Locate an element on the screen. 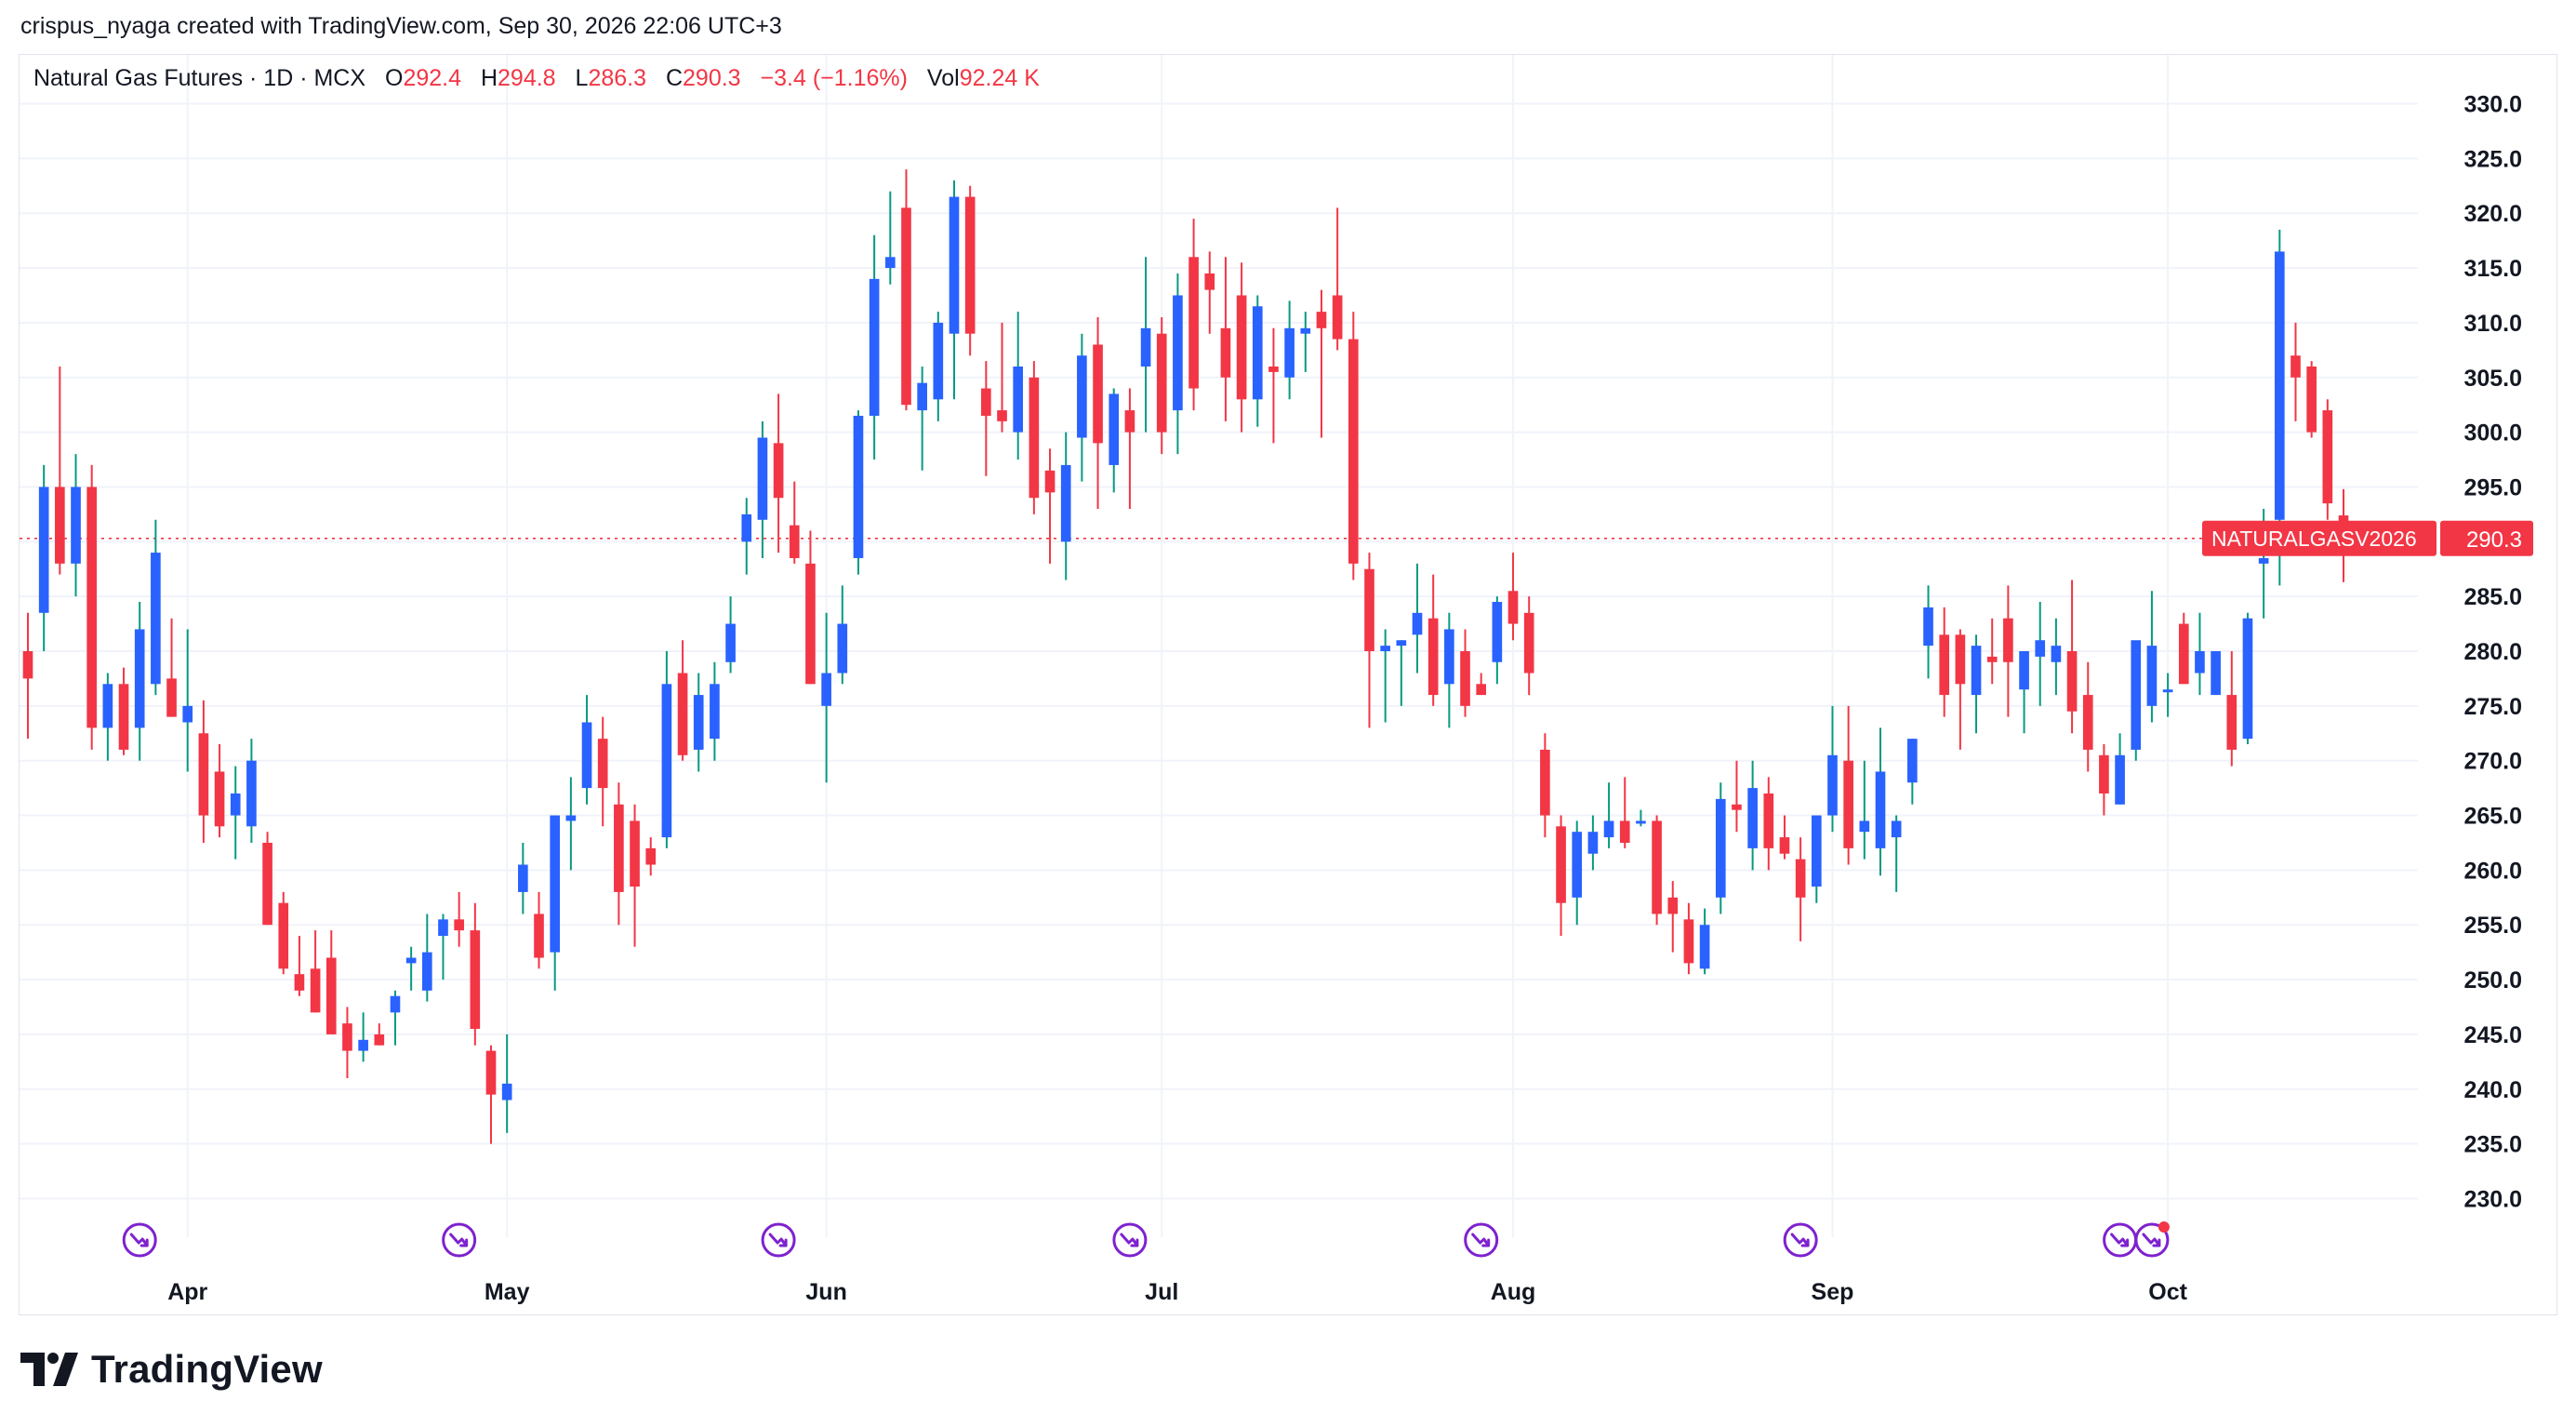 The height and width of the screenshot is (1427, 2576). volume-value: 92.24 K is located at coordinates (999, 78).